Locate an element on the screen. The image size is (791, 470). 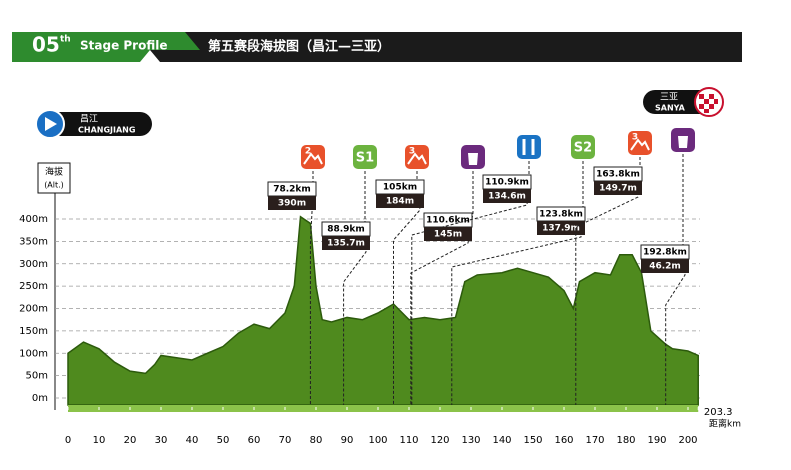
icon-text: S2 is located at coordinates (583, 148).